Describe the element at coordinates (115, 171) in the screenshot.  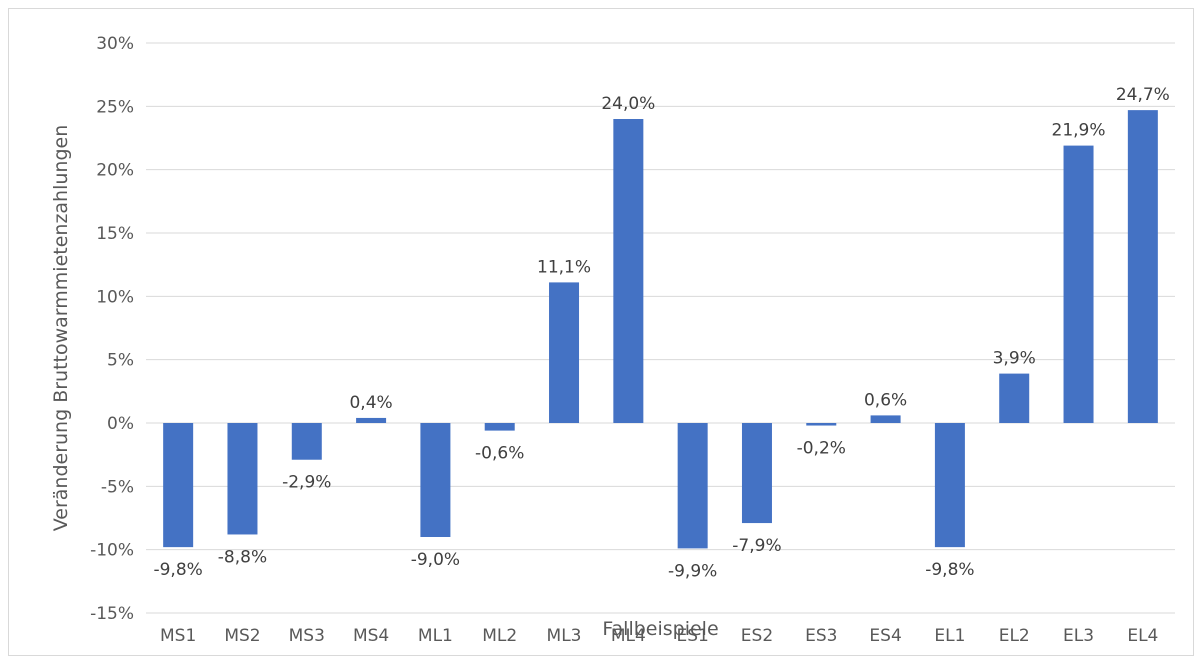
I see `y-tick-label: 20%` at that location.